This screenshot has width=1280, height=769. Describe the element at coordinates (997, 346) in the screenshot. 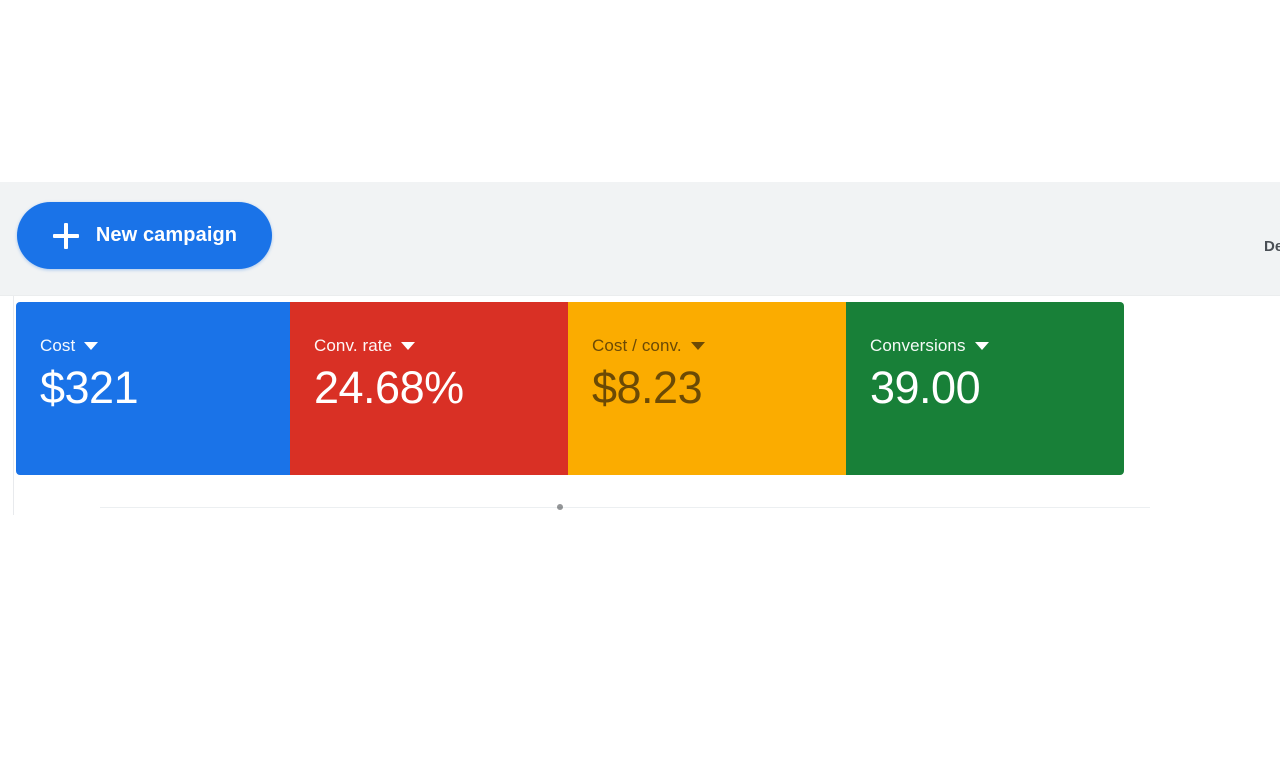

I see `scorecard-conversions-header: Conversions` at that location.